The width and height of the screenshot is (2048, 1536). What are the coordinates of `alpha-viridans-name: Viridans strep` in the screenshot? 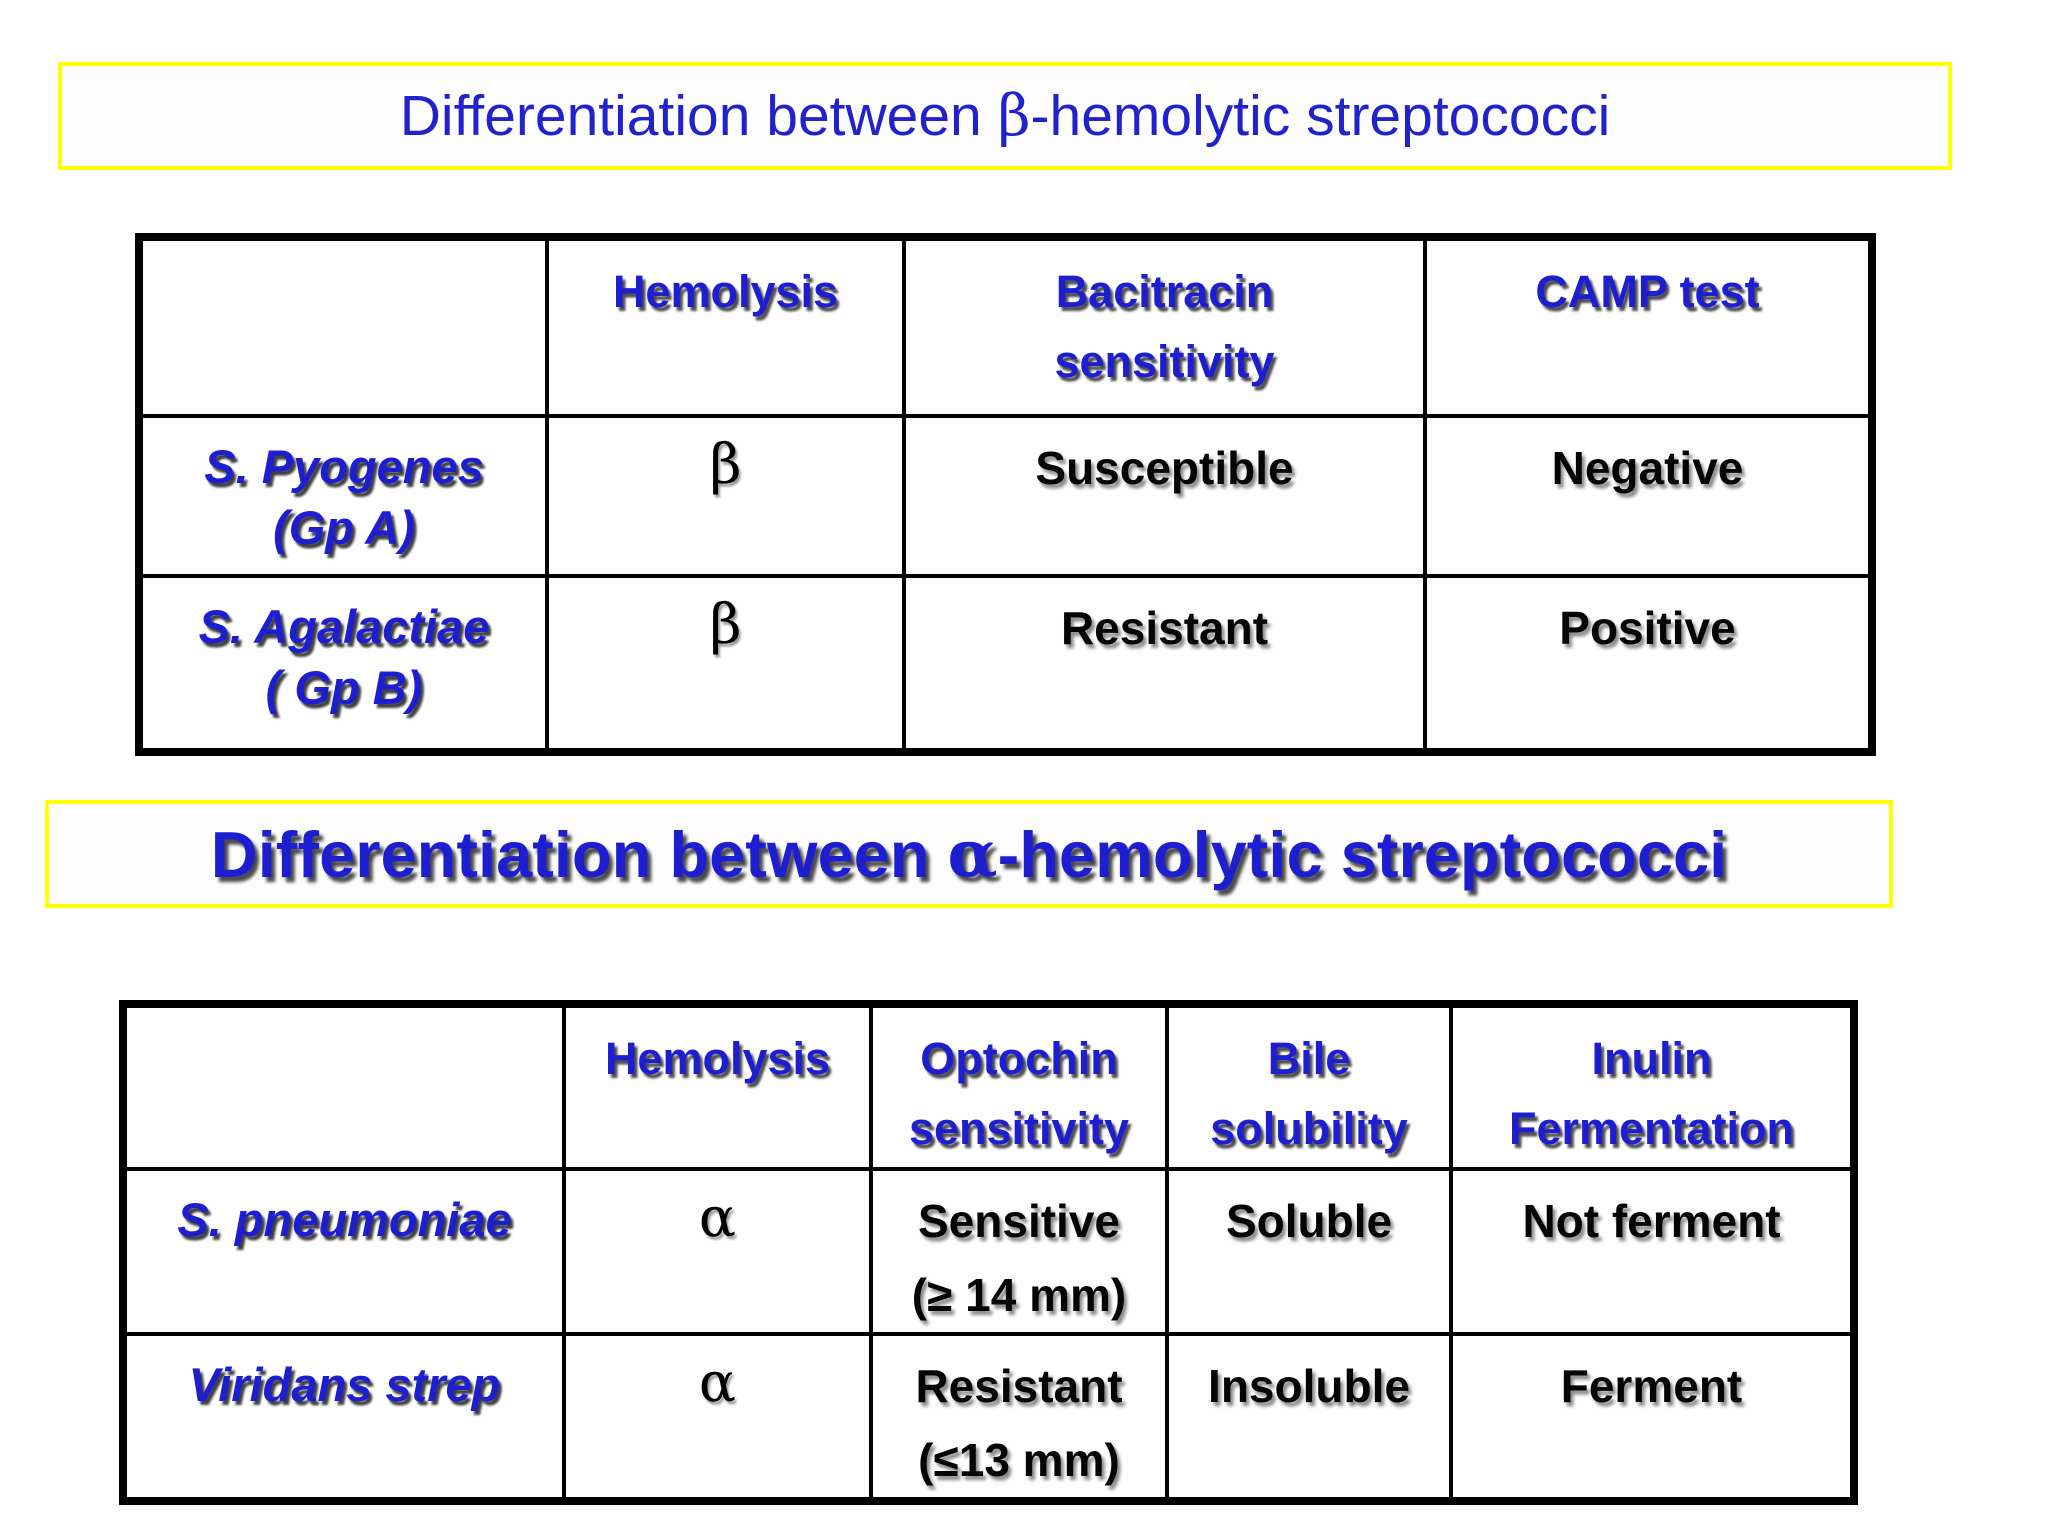 It's located at (343, 1418).